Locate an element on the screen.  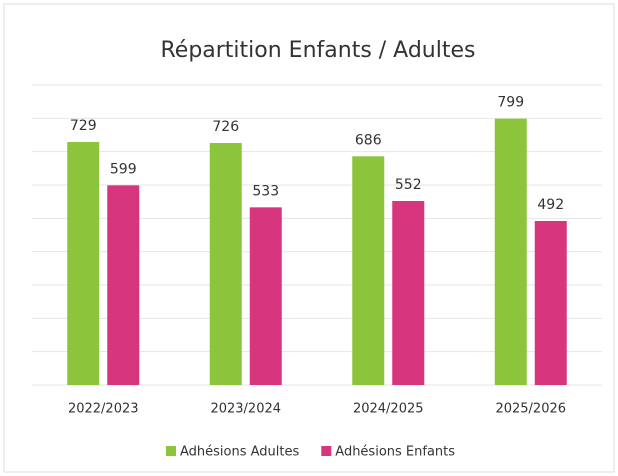
data-label: 726 is located at coordinates (225, 127).